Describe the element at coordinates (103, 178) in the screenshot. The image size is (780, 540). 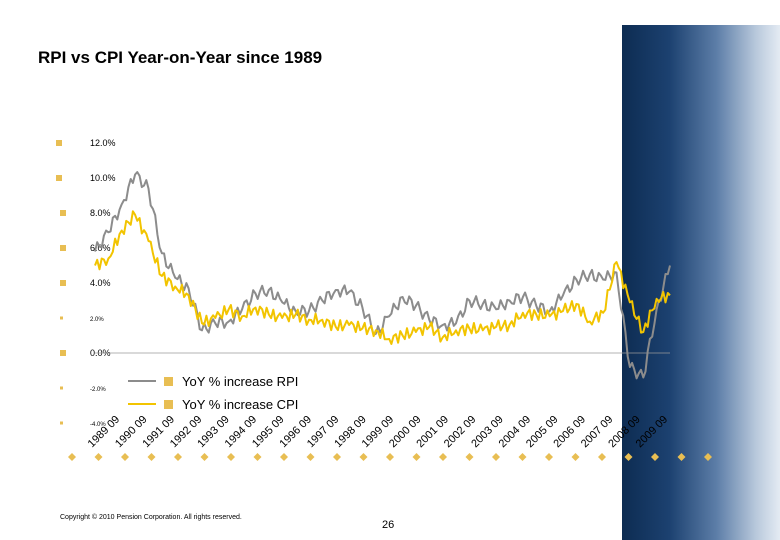
I see `y-tick-label: 10.0%` at that location.